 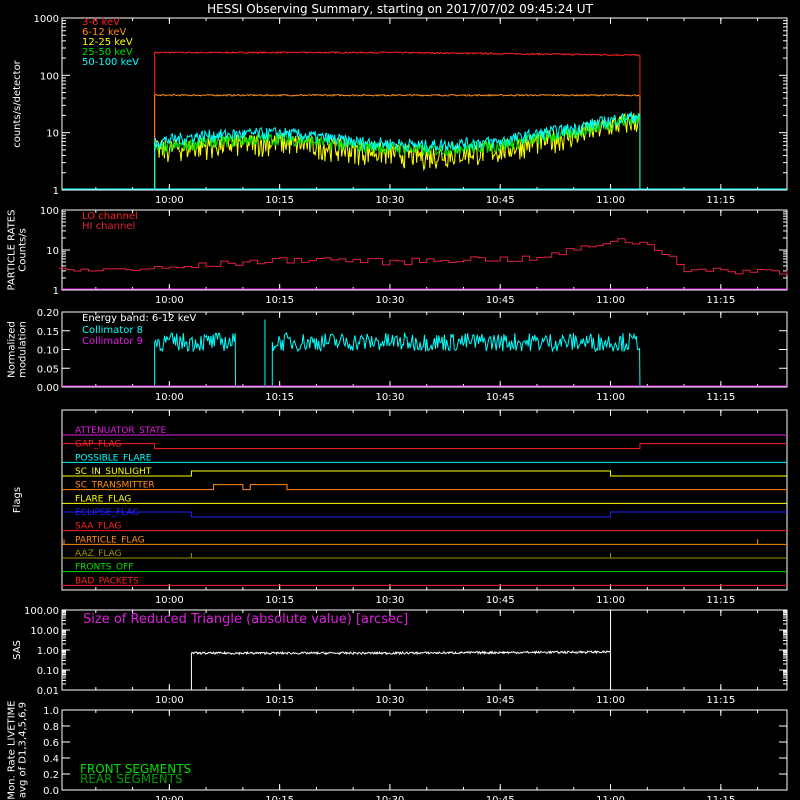 What do you see at coordinates (720, 600) in the screenshot?
I see `flags-xtick-label: 11:15` at bounding box center [720, 600].